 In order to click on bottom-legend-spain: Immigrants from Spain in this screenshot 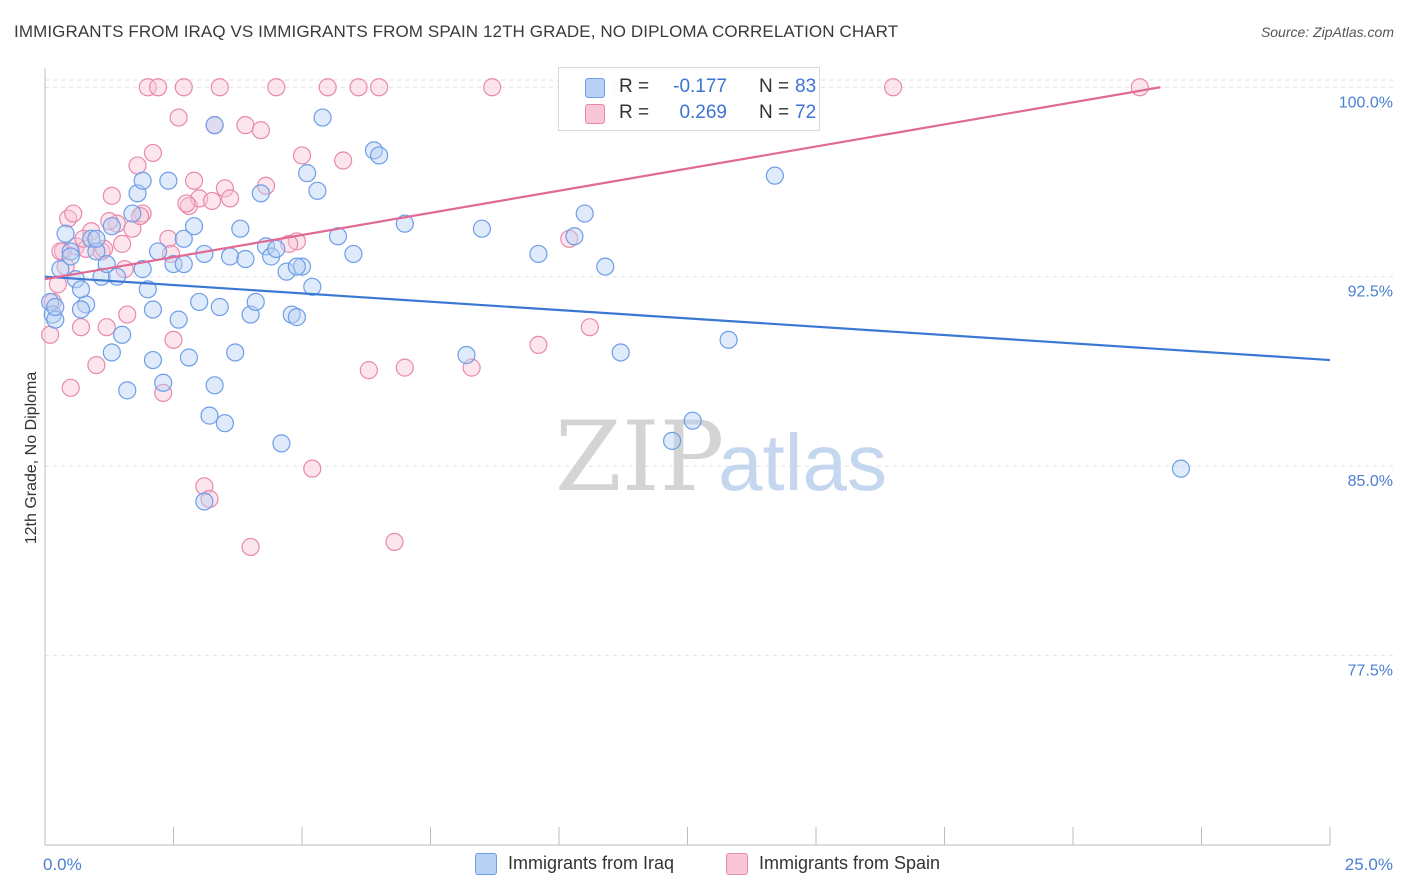, I will do `click(856, 864)`.